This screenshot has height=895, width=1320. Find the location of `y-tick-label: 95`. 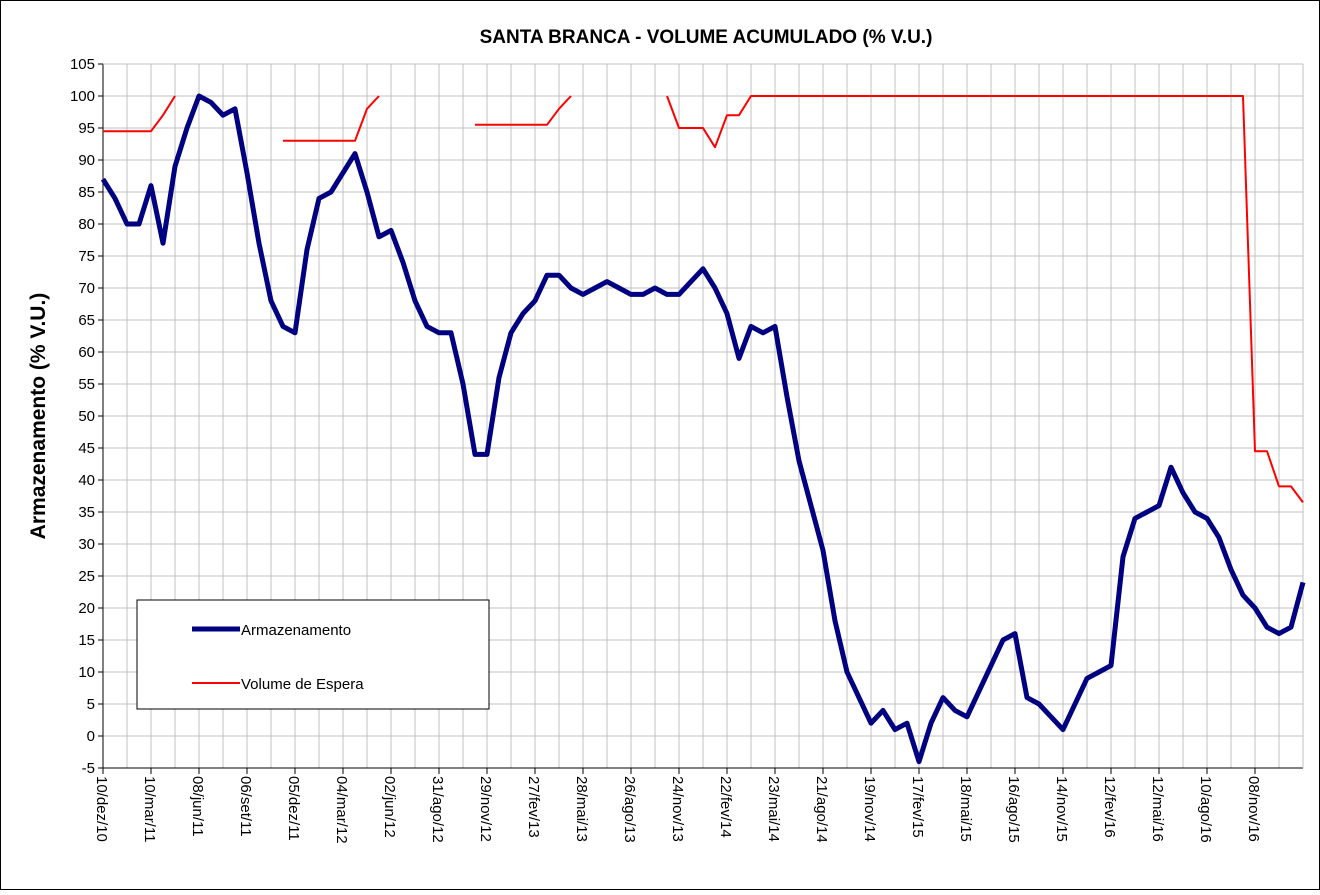

y-tick-label: 95 is located at coordinates (86, 128).